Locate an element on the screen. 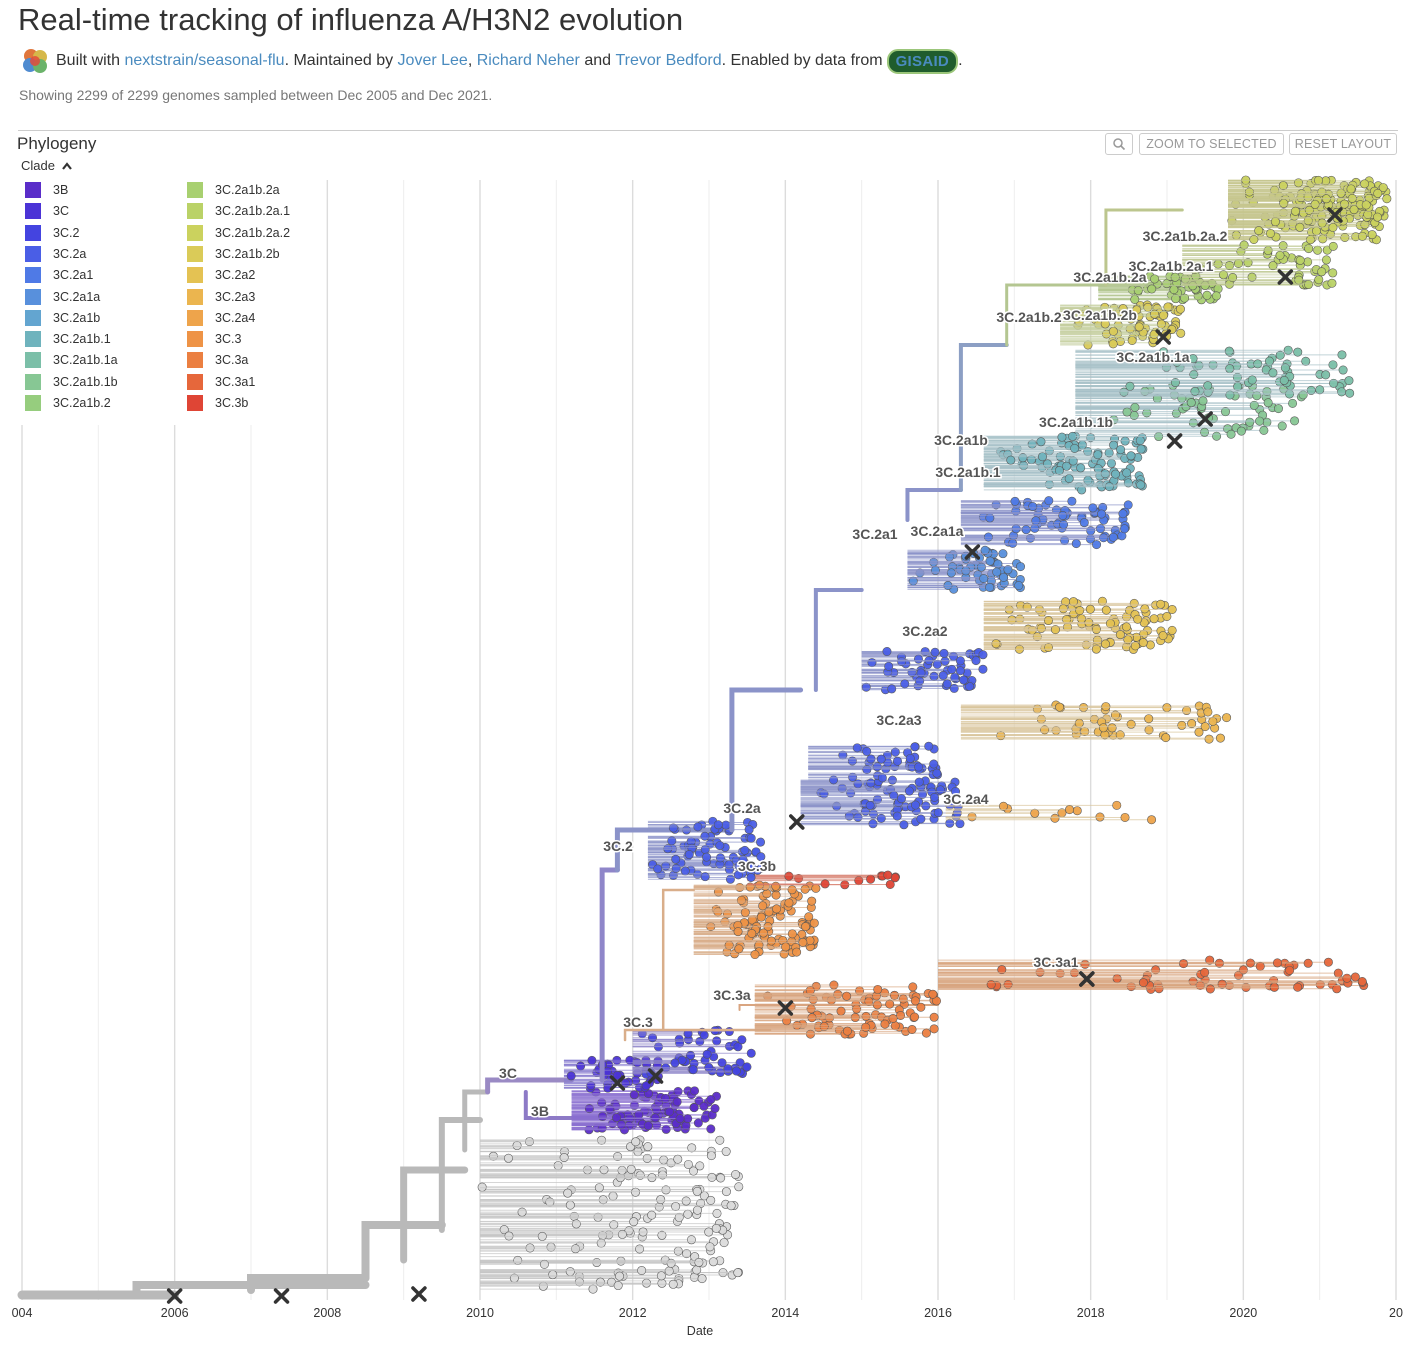 This screenshot has height=1350, width=1403. maintained-by-text: . Maintained by is located at coordinates (339, 60).